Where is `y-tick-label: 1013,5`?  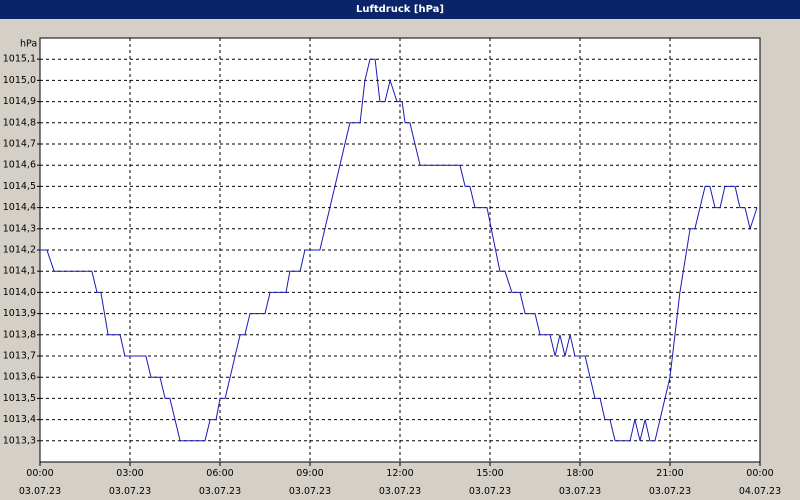 y-tick-label: 1013,5 is located at coordinates (19, 398).